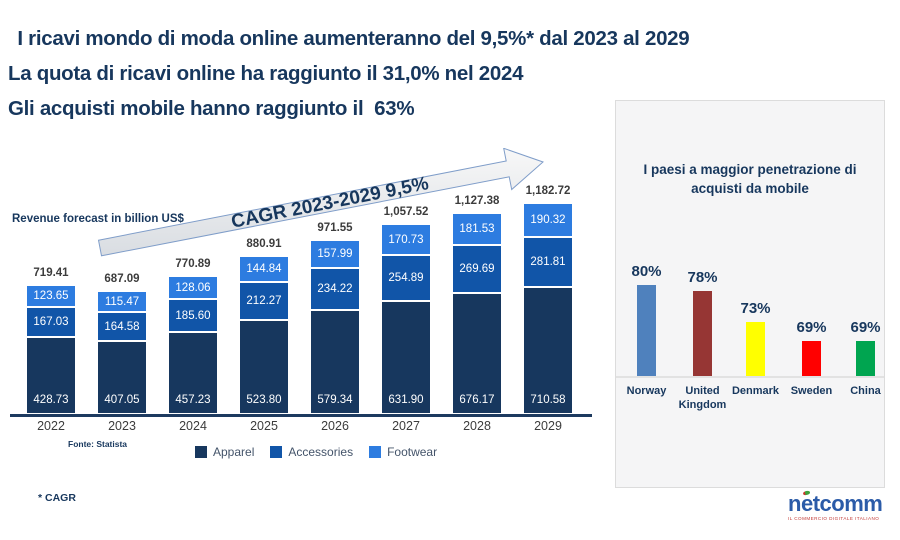 The width and height of the screenshot is (900, 540). I want to click on segment-accessories-2023: 164.58, so click(122, 326).